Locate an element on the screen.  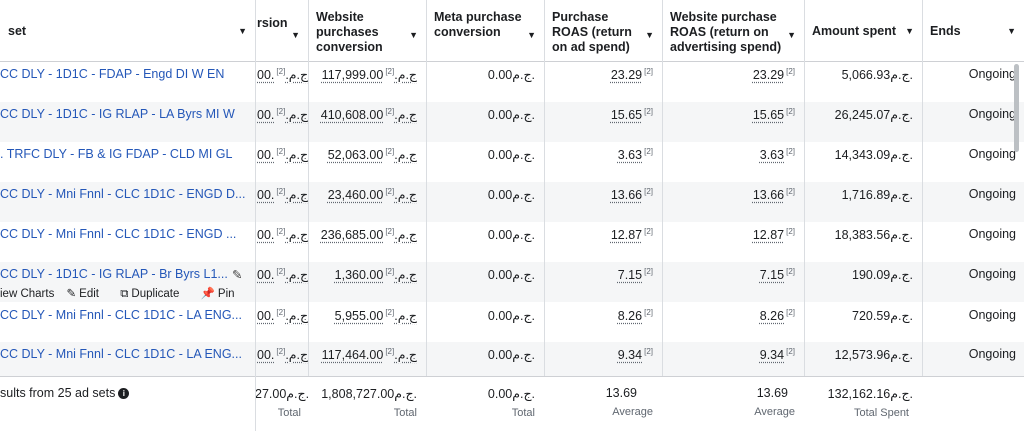
website-roas-value: 9.34 is located at coordinates (772, 355).